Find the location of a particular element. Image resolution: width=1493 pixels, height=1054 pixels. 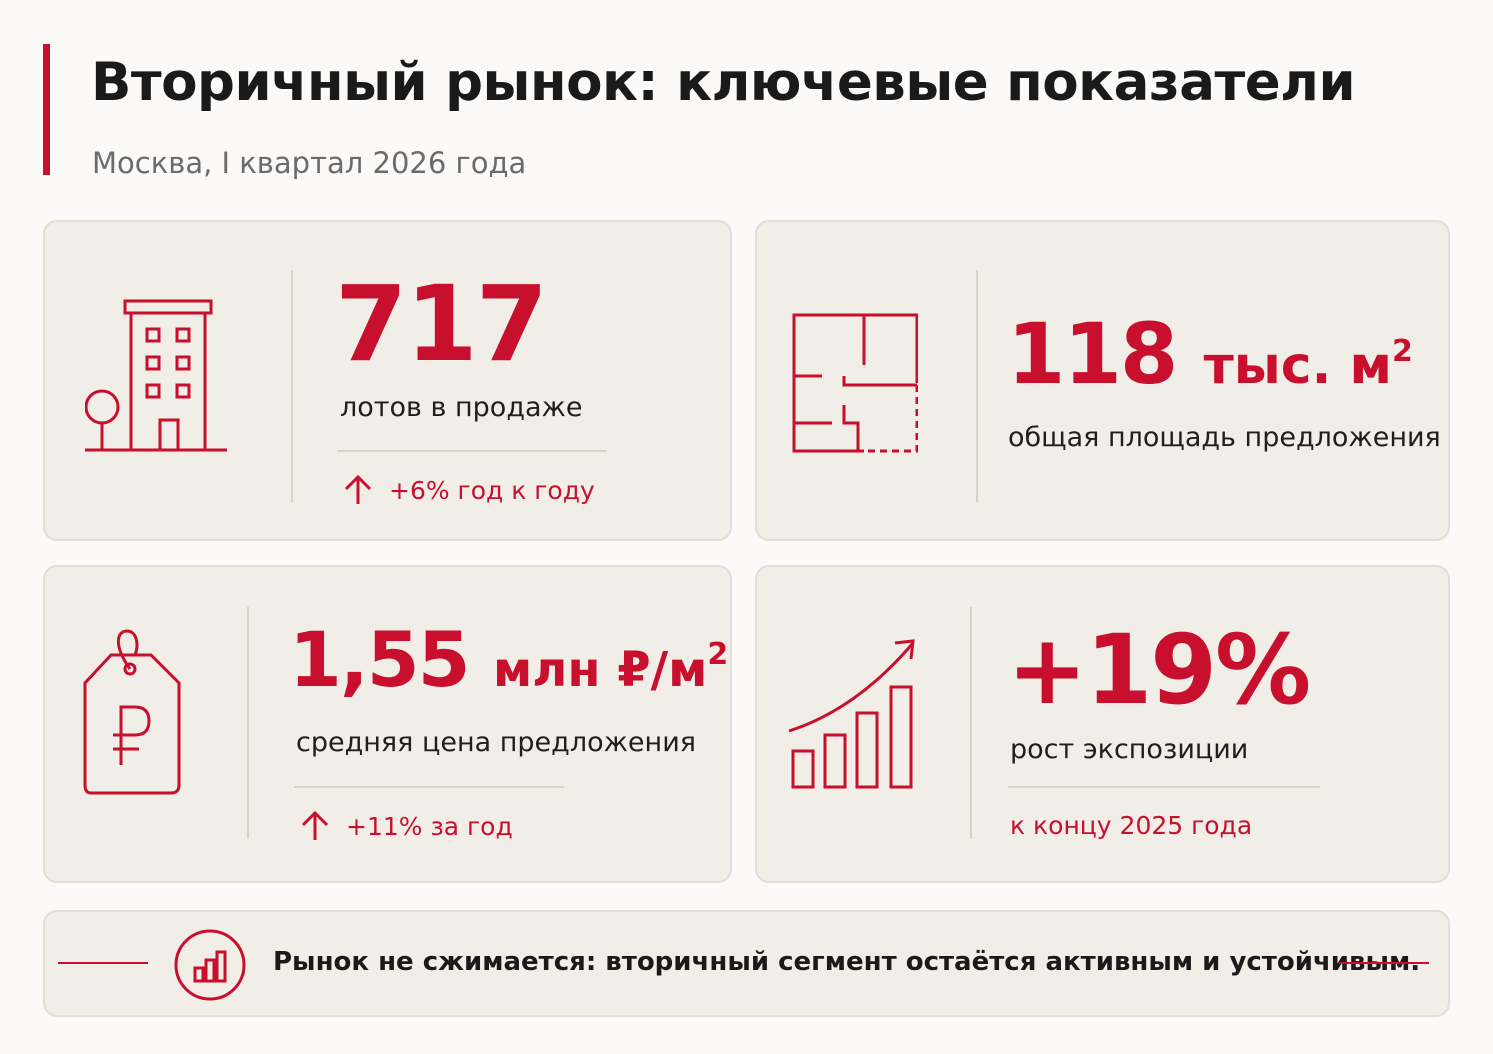

ruble-tag-icon is located at coordinates (133, 714).